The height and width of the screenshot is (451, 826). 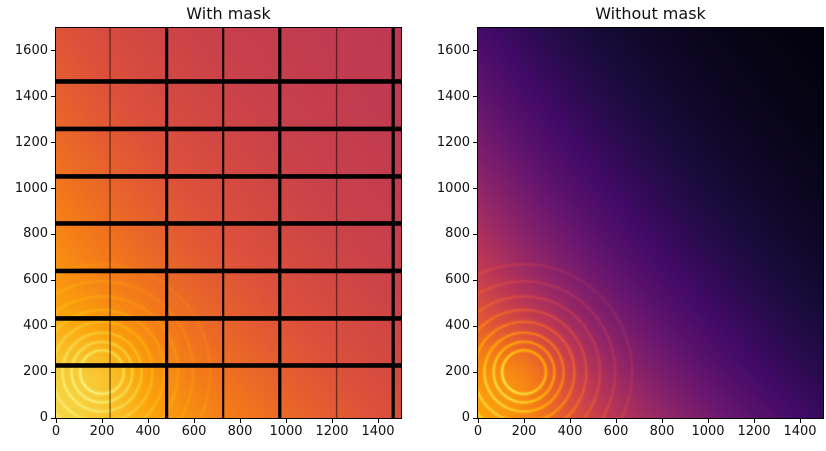 I want to click on panel-title-without-mask: Without mask, so click(x=650, y=13).